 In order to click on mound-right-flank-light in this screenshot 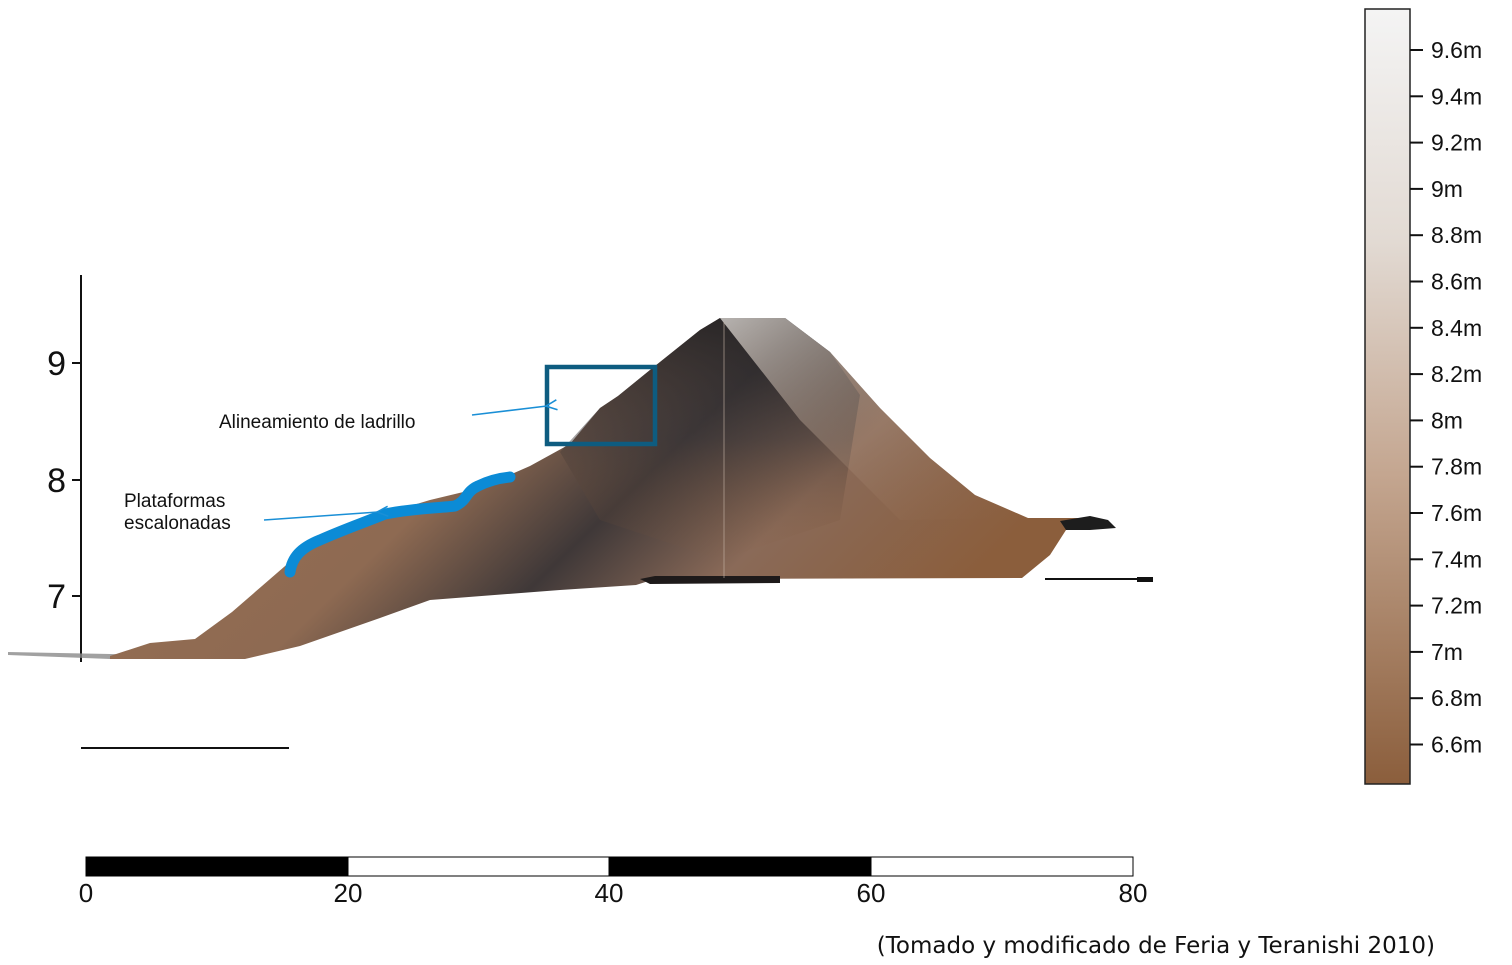, I will do `click(874, 419)`.